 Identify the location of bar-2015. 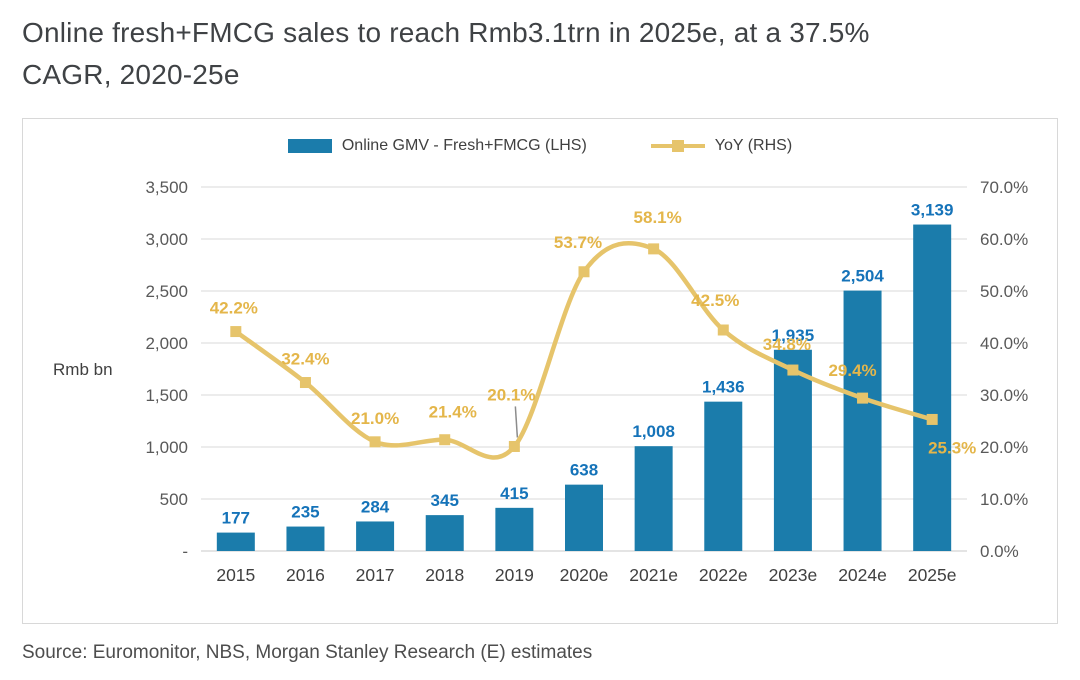
(235, 541).